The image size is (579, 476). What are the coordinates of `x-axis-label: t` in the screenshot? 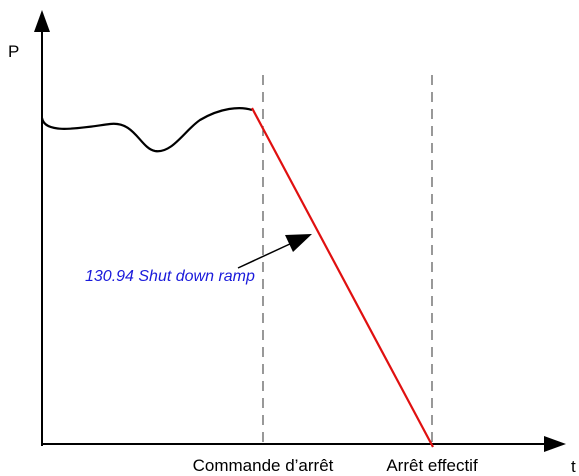 It's located at (573, 466).